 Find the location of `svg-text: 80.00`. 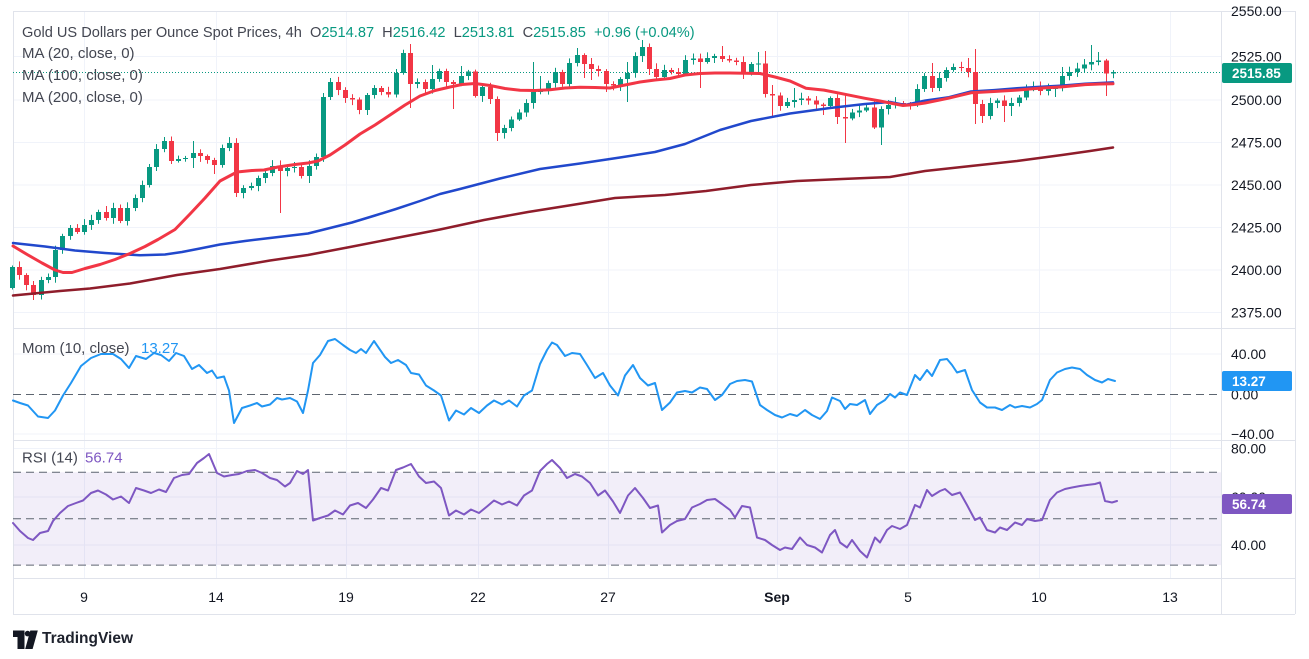

svg-text: 80.00 is located at coordinates (1248, 449).